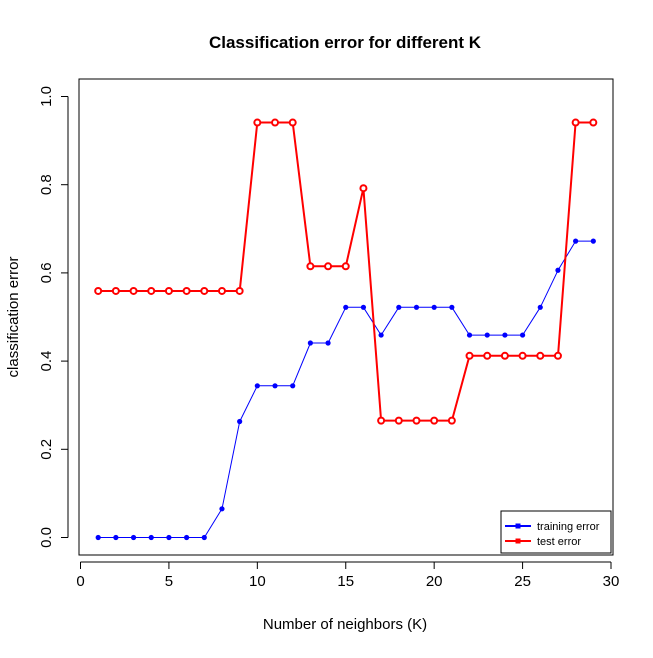 This screenshot has width=653, height=658. Describe the element at coordinates (80, 581) in the screenshot. I see `x-tick-label: 0` at that location.